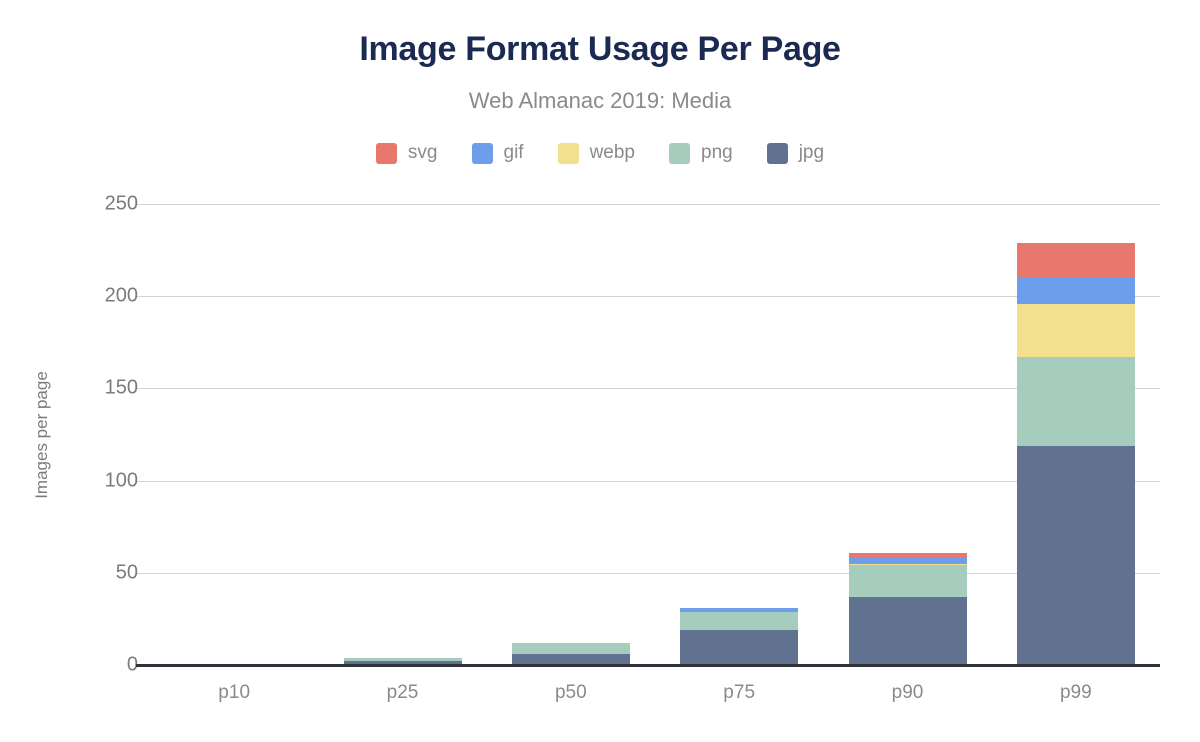  Describe the element at coordinates (126, 572) in the screenshot. I see `y-tick-label-50: 50` at that location.